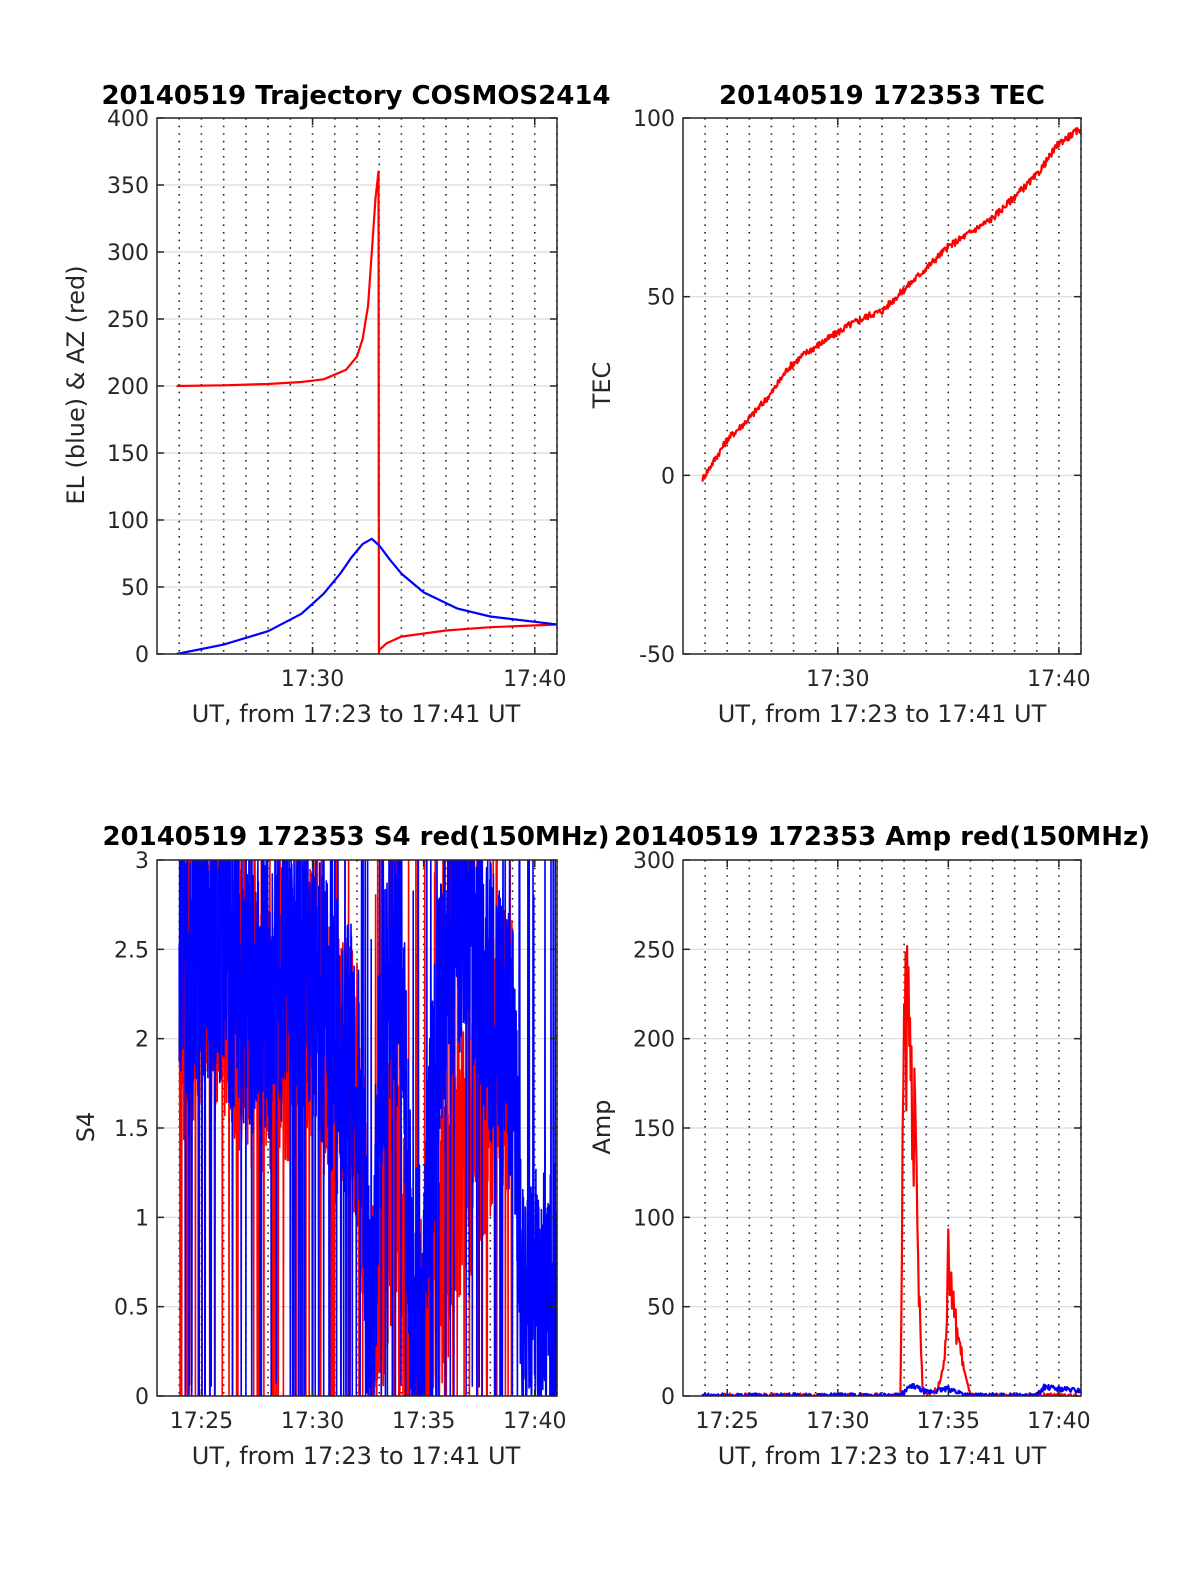 This screenshot has height=1575, width=1200. I want to click on y-tick-label: 1, so click(142, 1218).